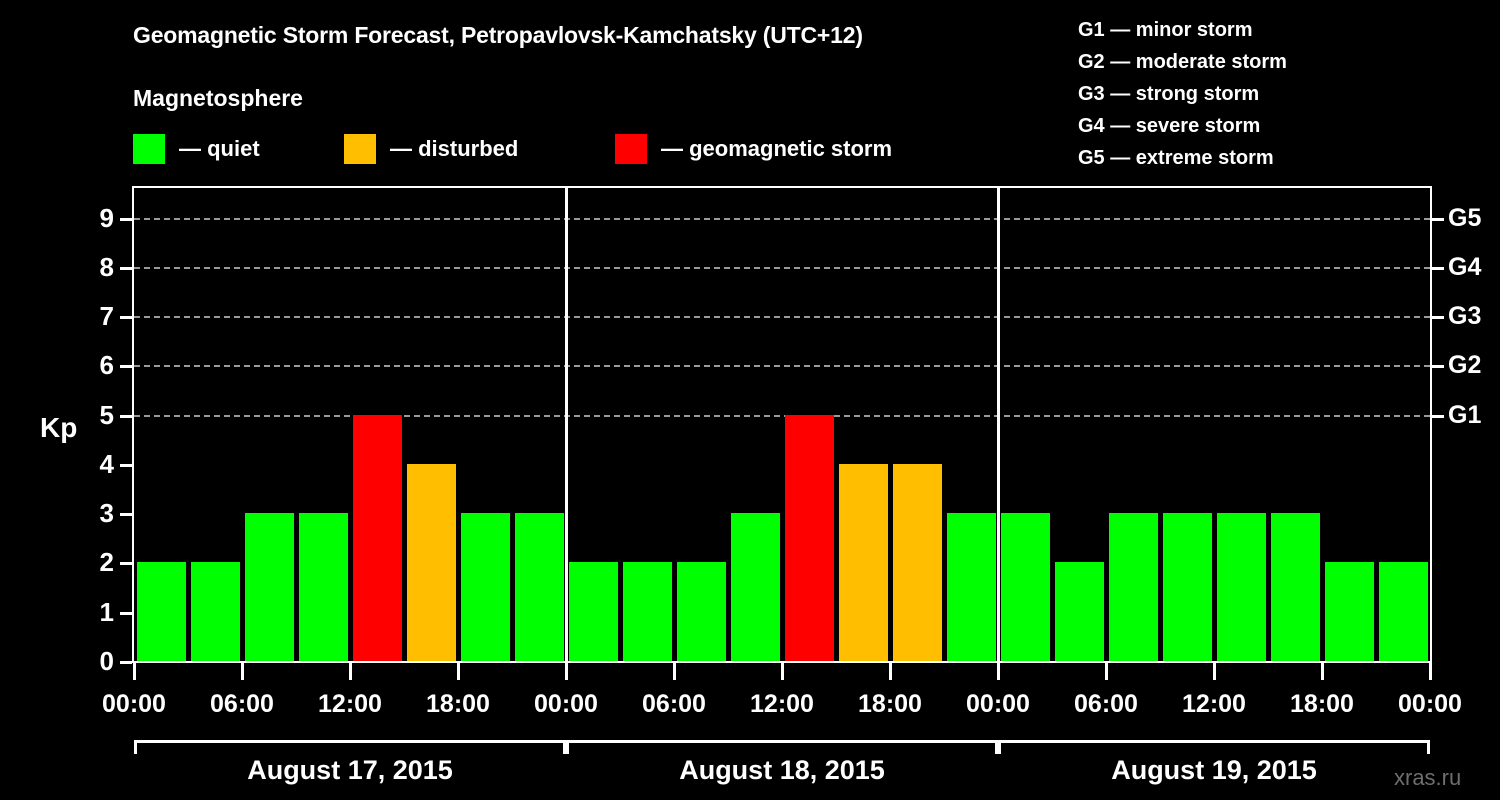 The image size is (1500, 800). Describe the element at coordinates (360, 149) in the screenshot. I see `disturbed-swatch` at that location.